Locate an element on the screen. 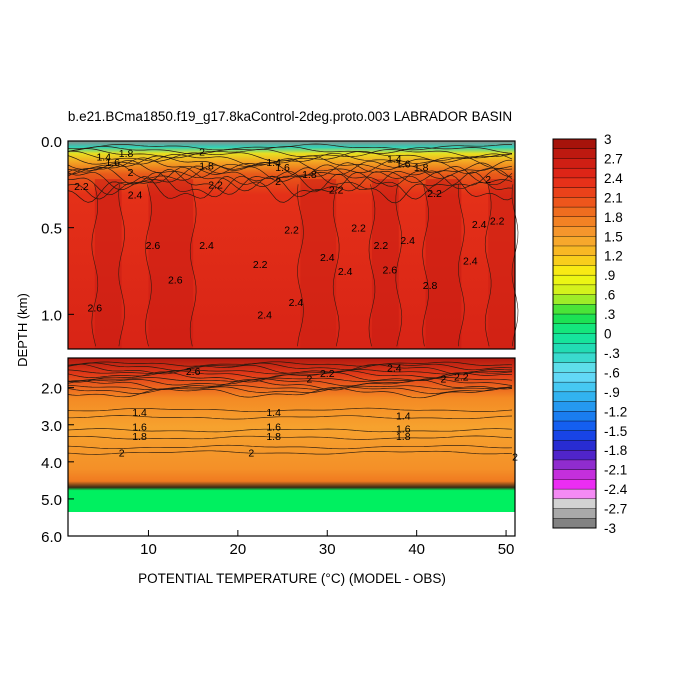 The height and width of the screenshot is (700, 700). y-tick-label: 5.0 is located at coordinates (51, 500).